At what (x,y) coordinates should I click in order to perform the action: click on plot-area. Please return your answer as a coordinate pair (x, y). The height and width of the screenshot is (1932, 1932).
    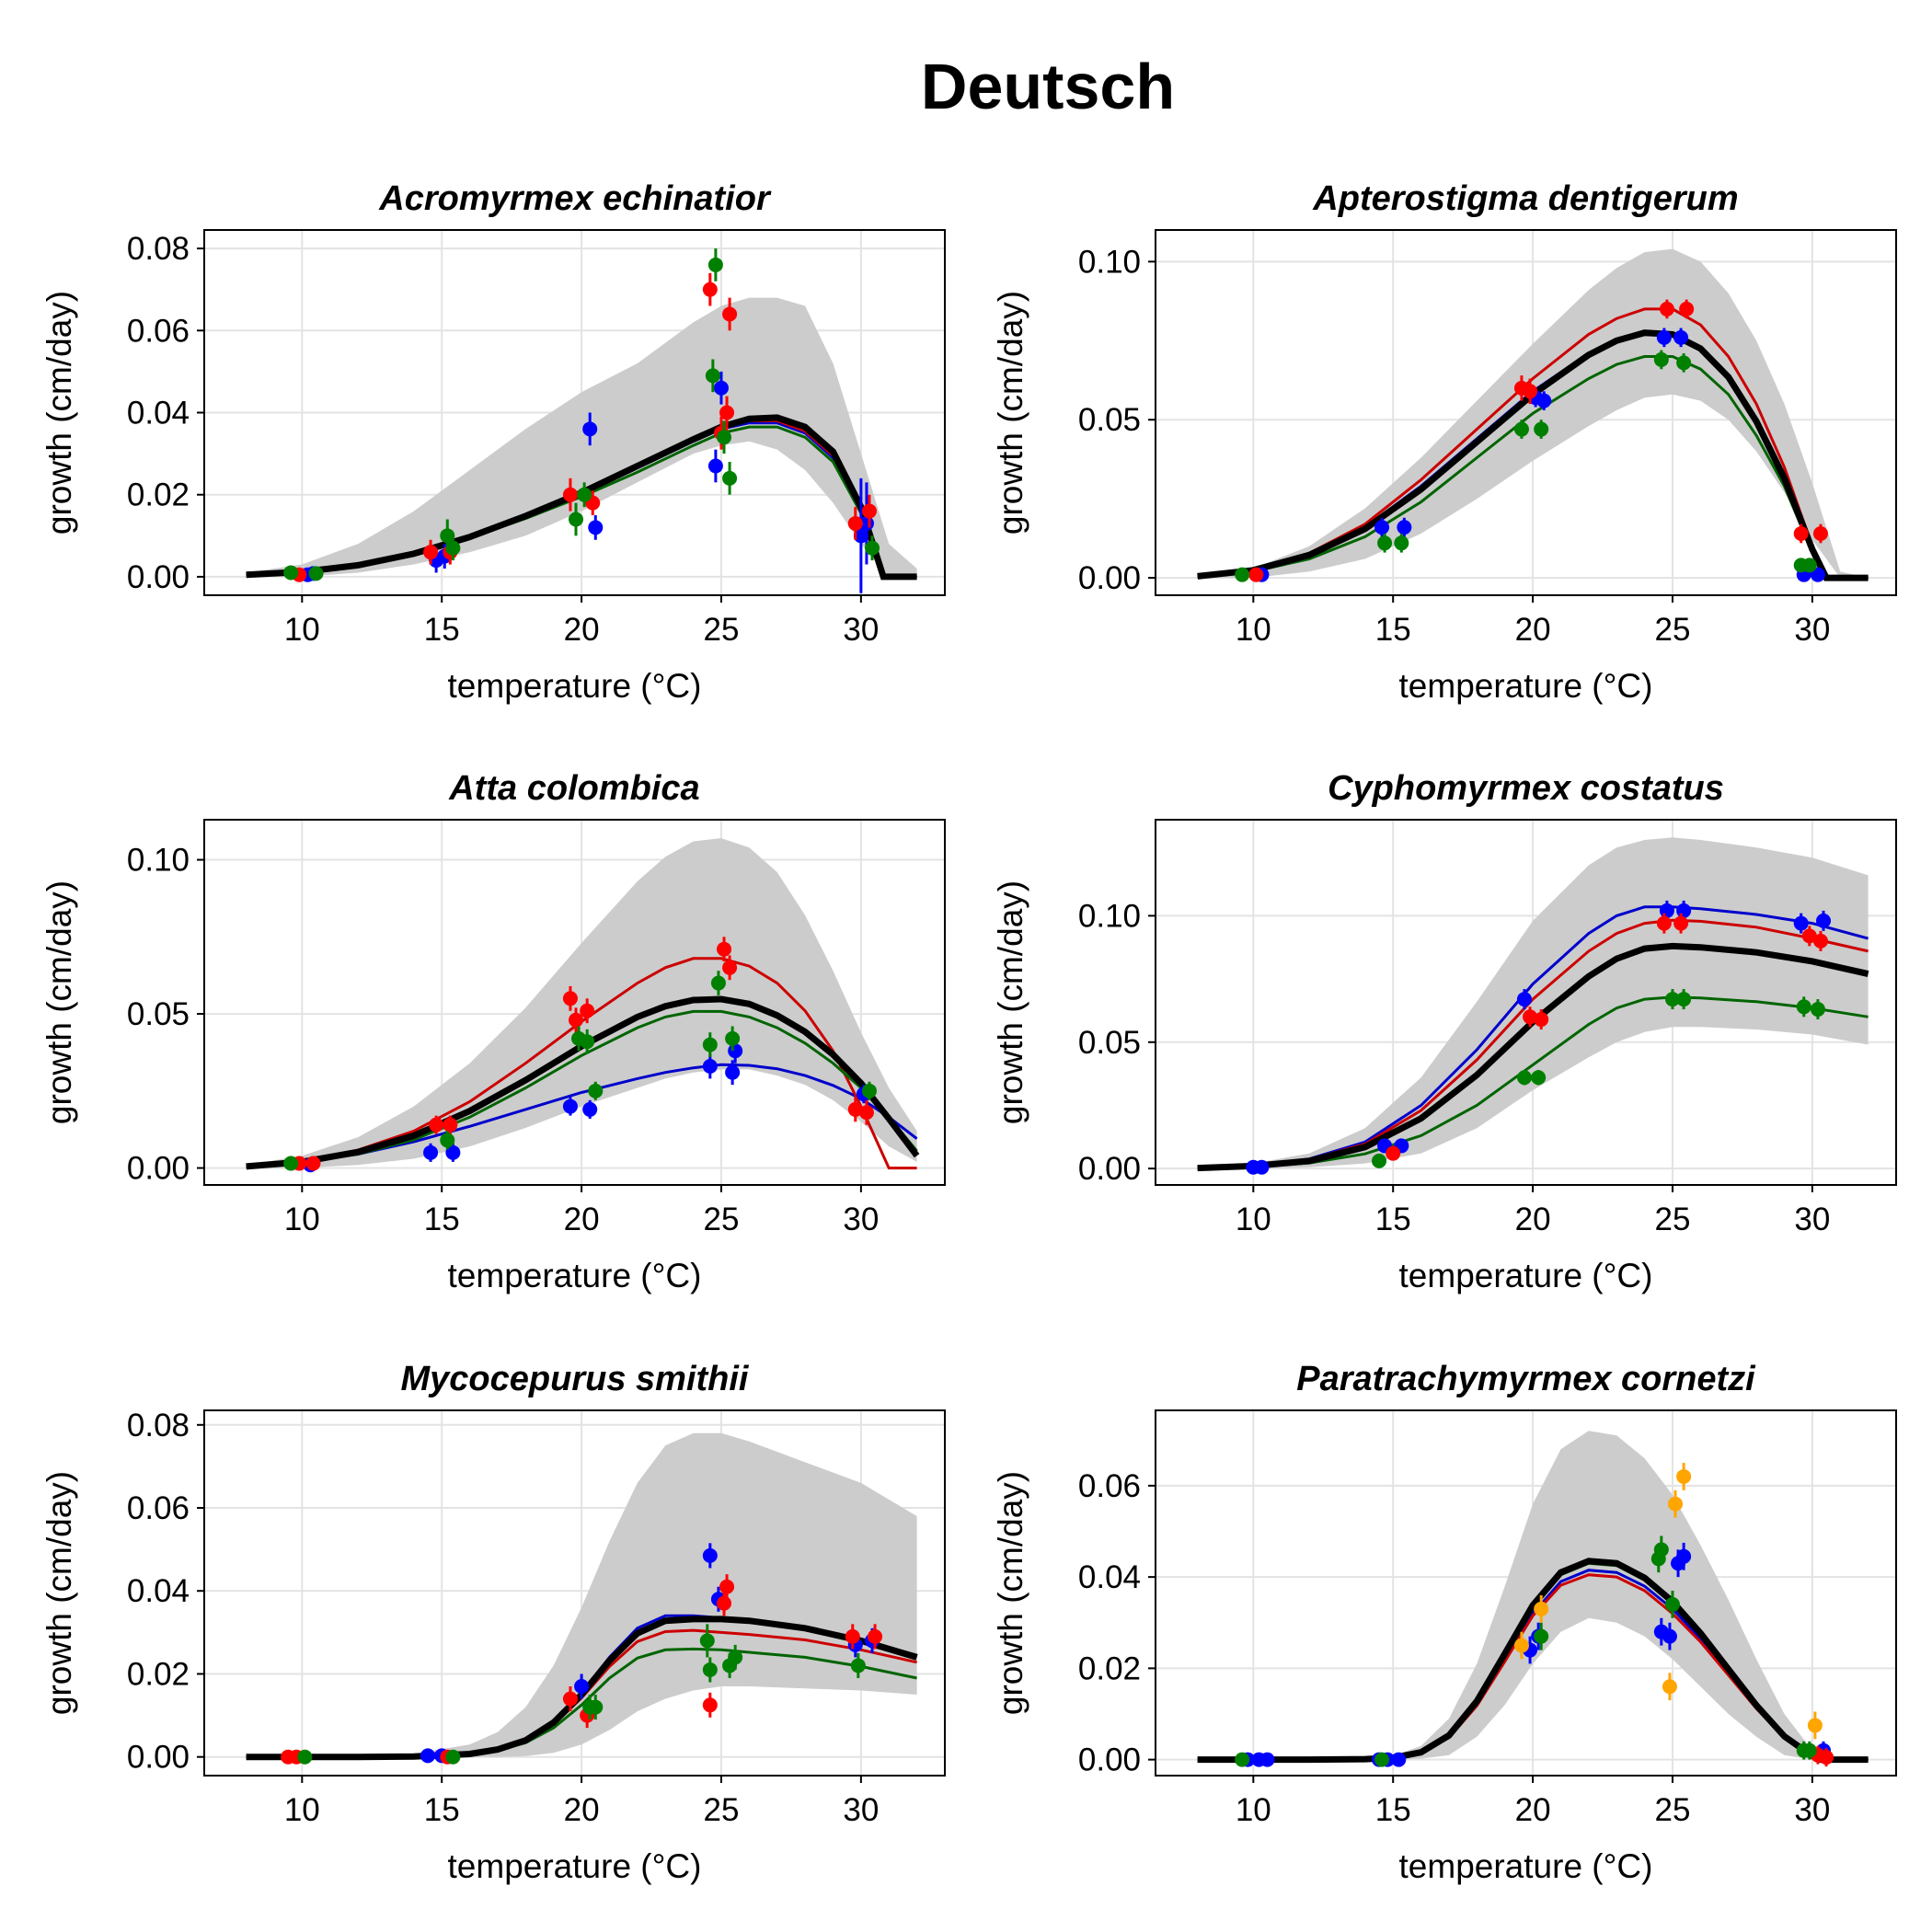
    Looking at the image, I should click on (1533, 415).